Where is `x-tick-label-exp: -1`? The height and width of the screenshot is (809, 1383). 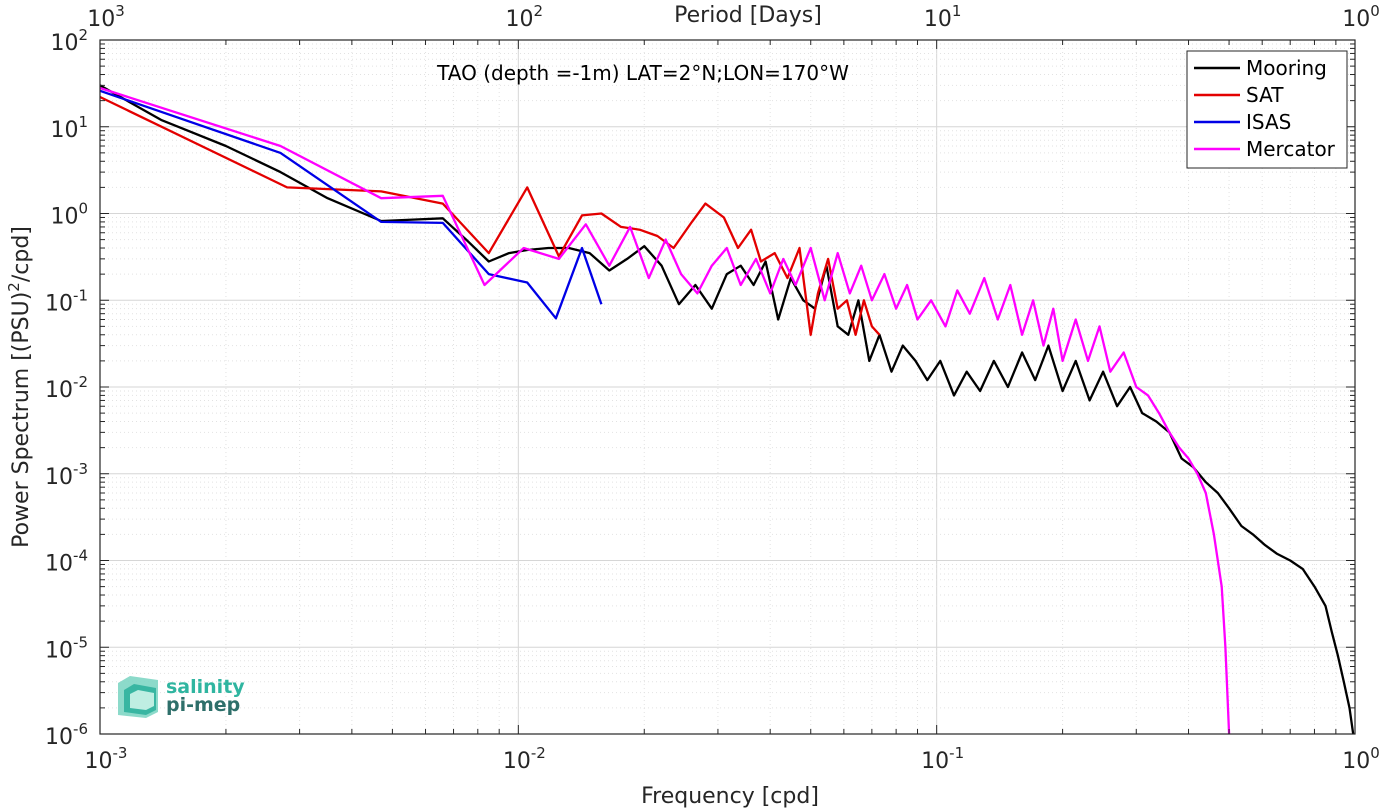
x-tick-label-exp: -1 is located at coordinates (956, 753).